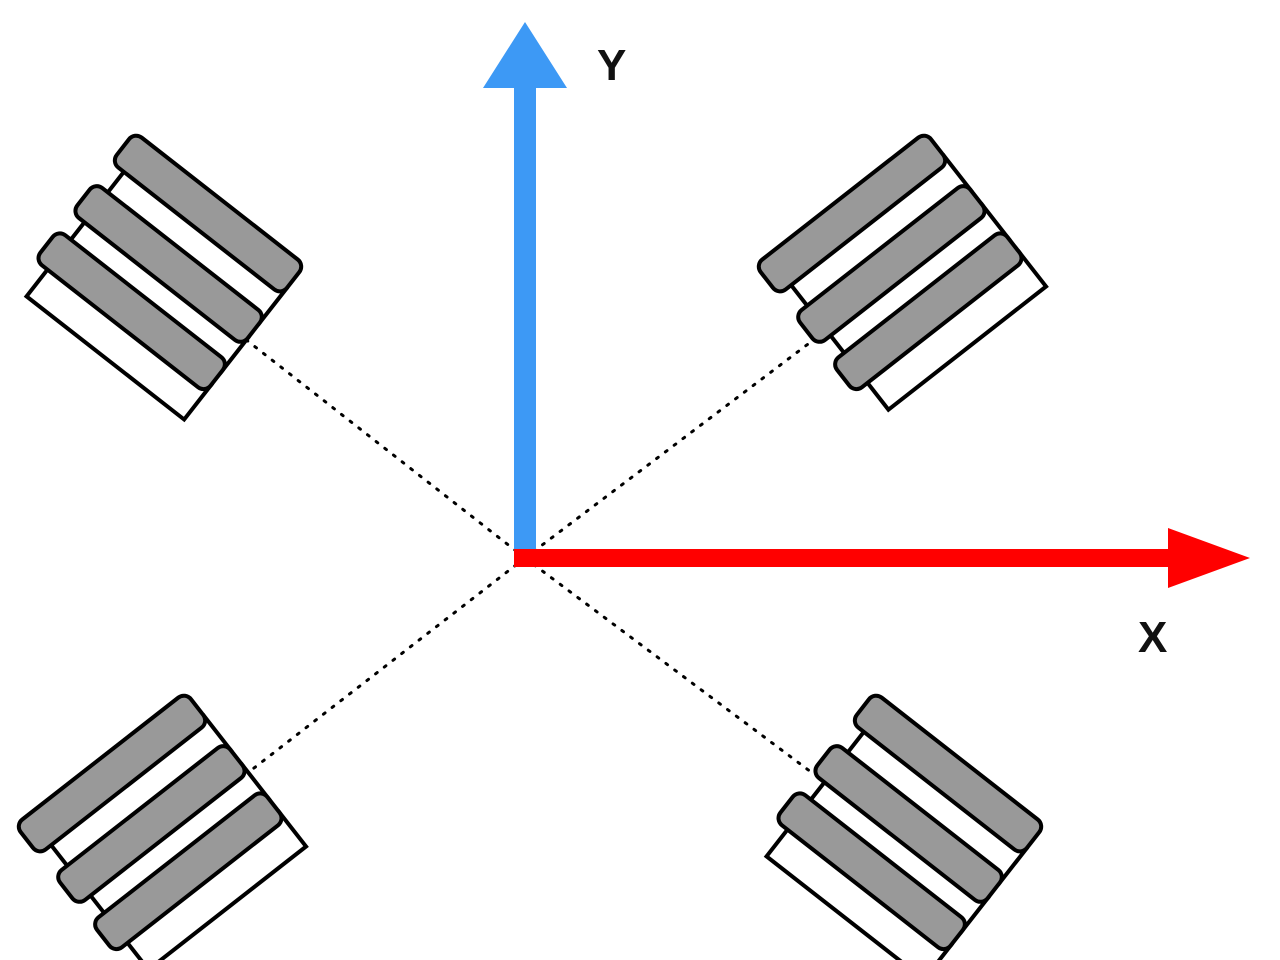 The width and height of the screenshot is (1280, 960). I want to click on wheel-rear-left, so click(162, 826).